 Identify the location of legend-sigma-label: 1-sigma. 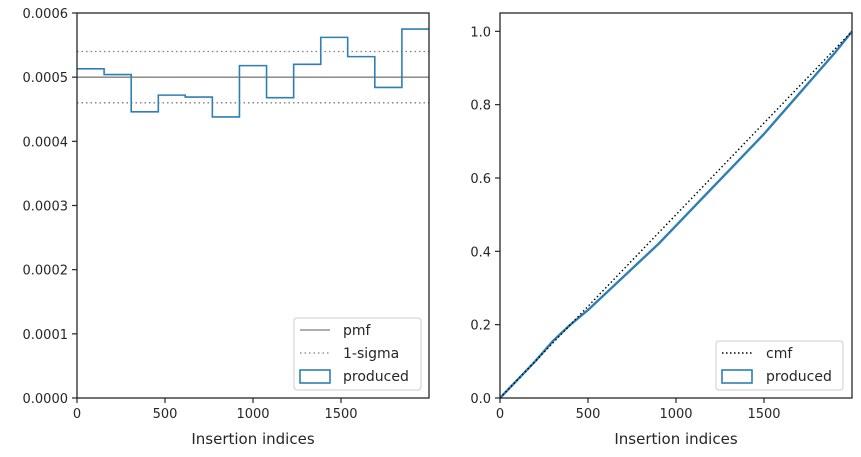
(371, 354).